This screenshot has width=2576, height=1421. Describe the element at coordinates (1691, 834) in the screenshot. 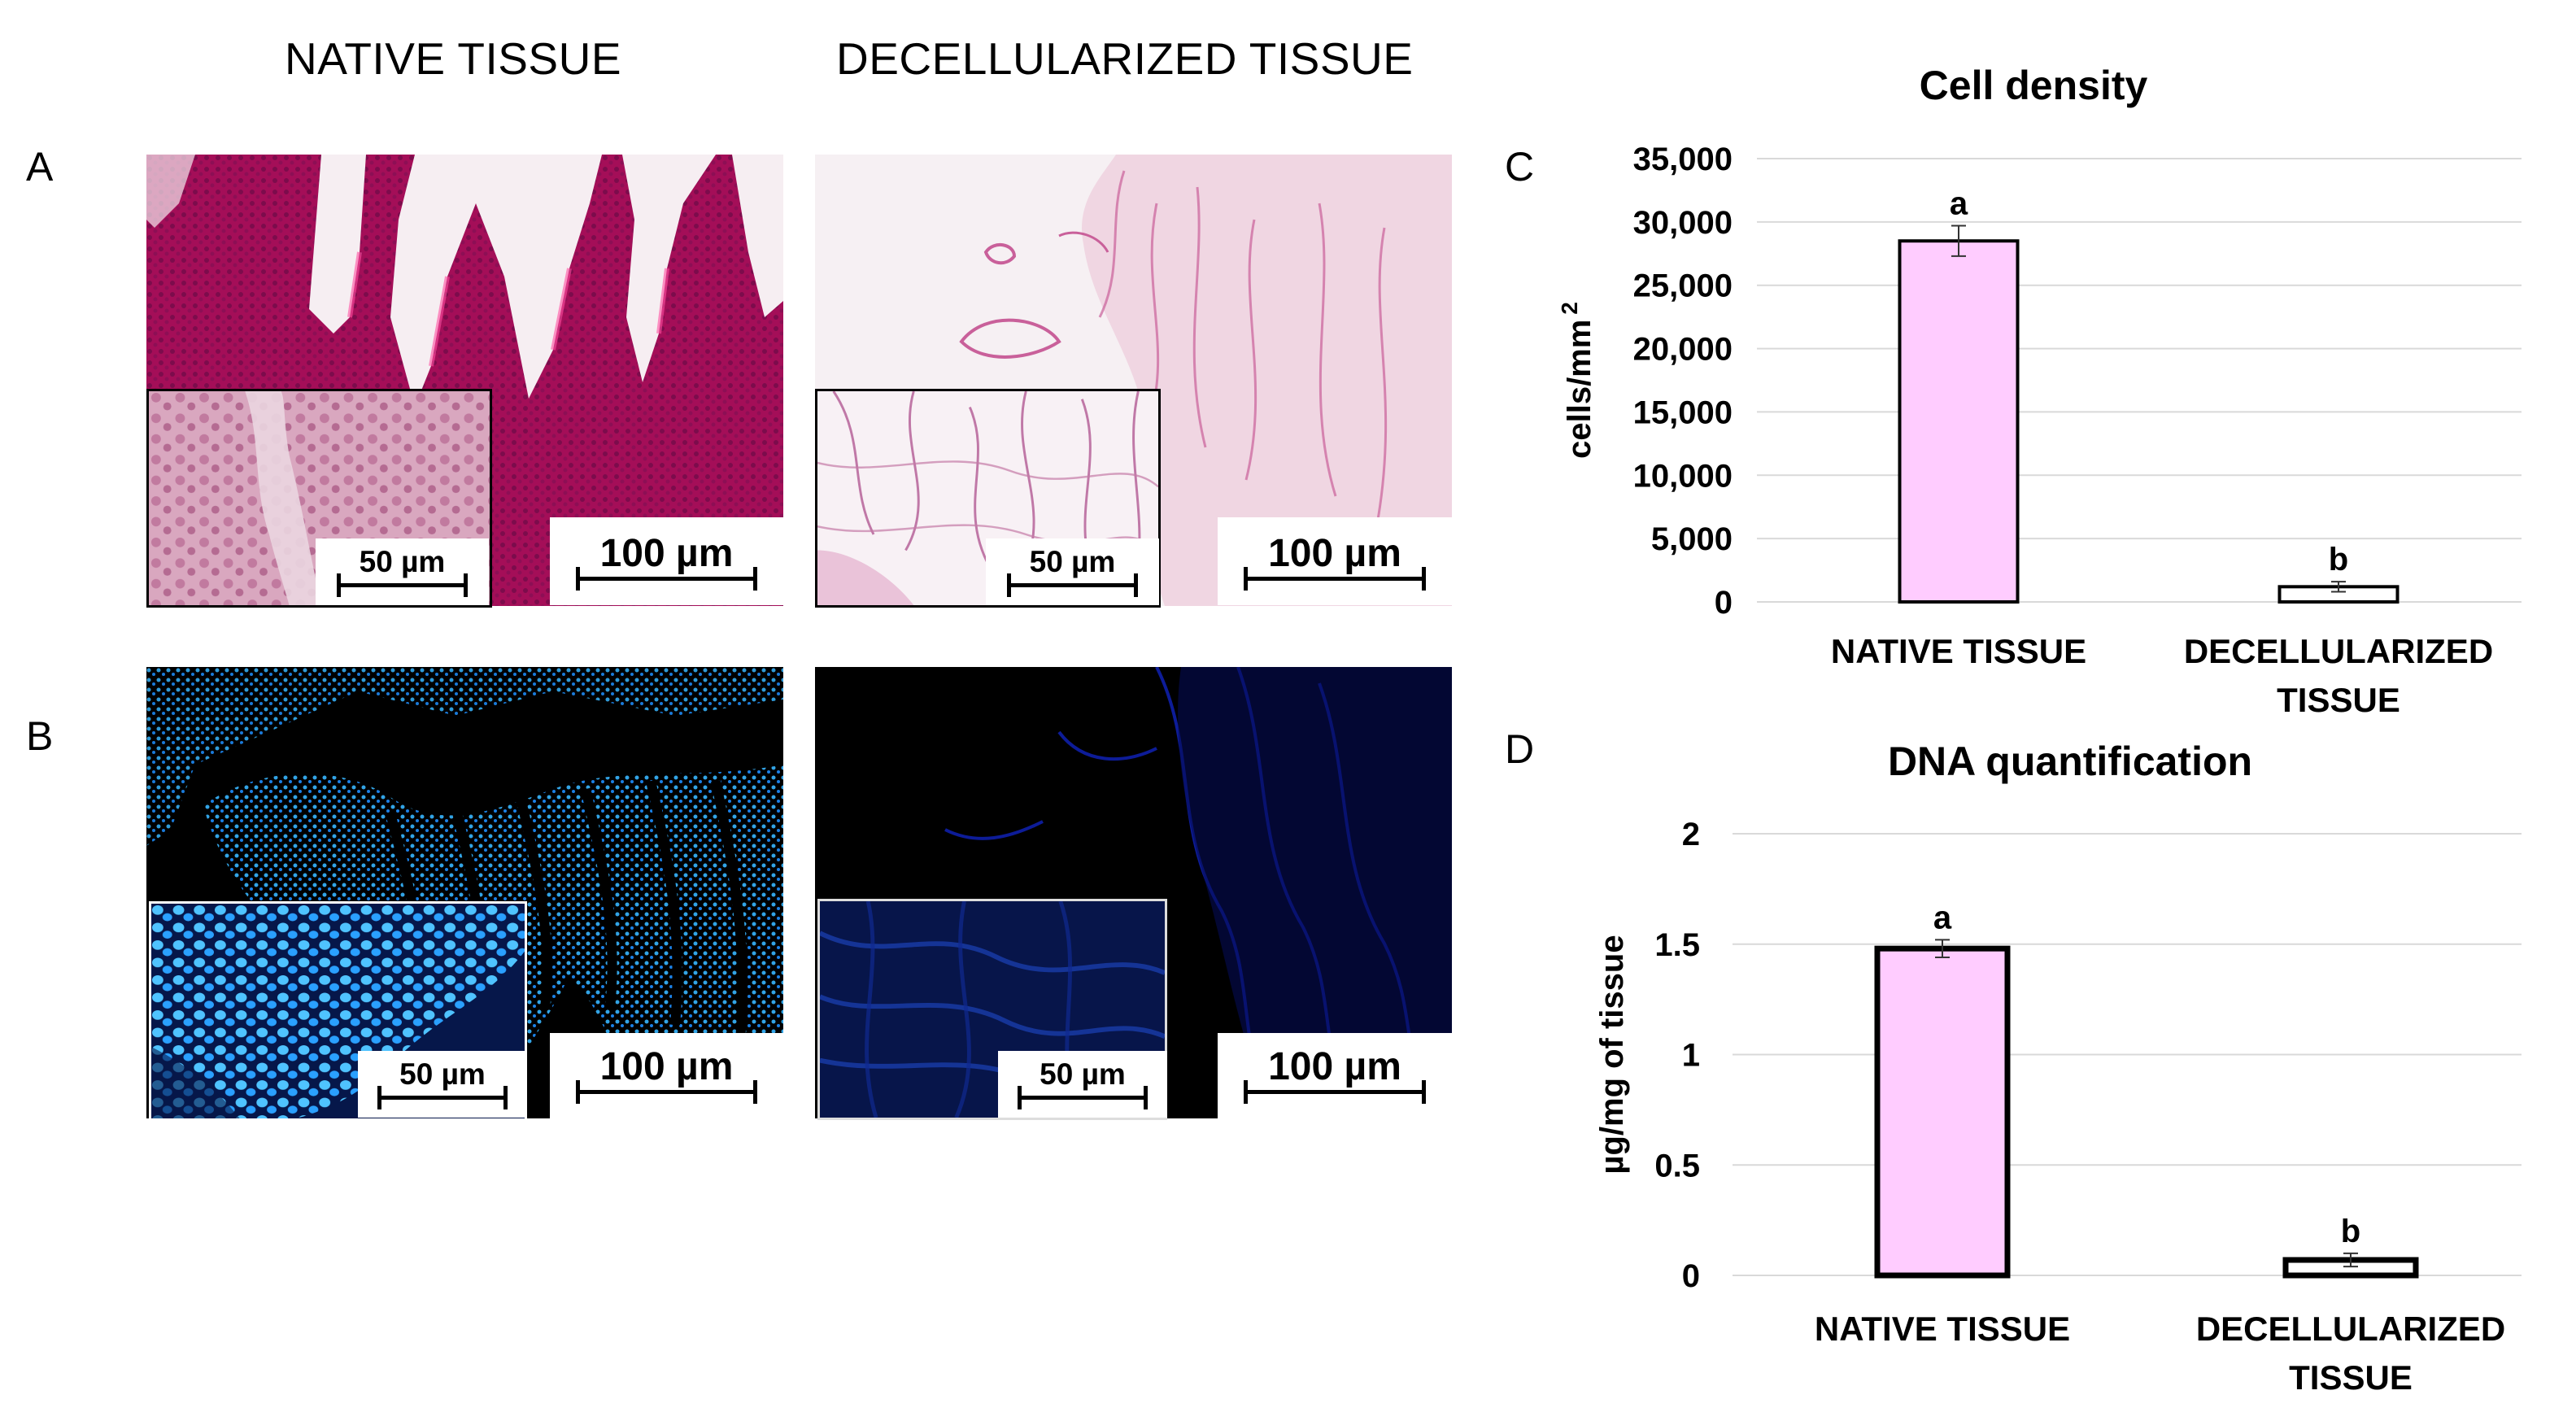

I see `y-tick-label: 2` at that location.